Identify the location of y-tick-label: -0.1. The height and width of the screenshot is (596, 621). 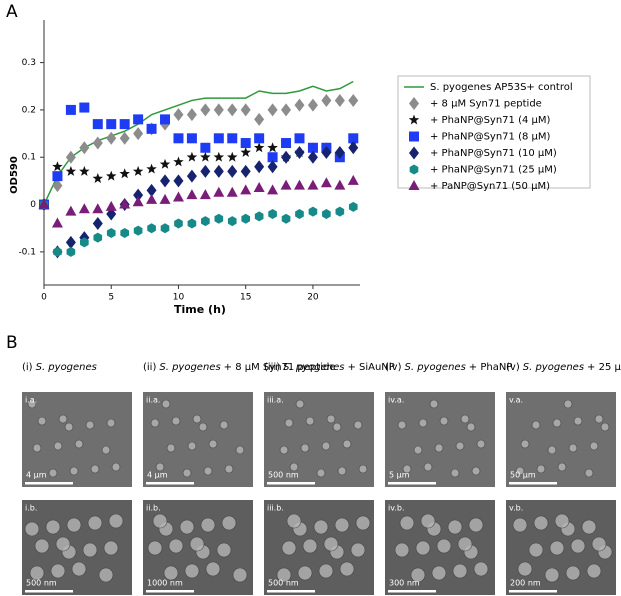
(27, 252).